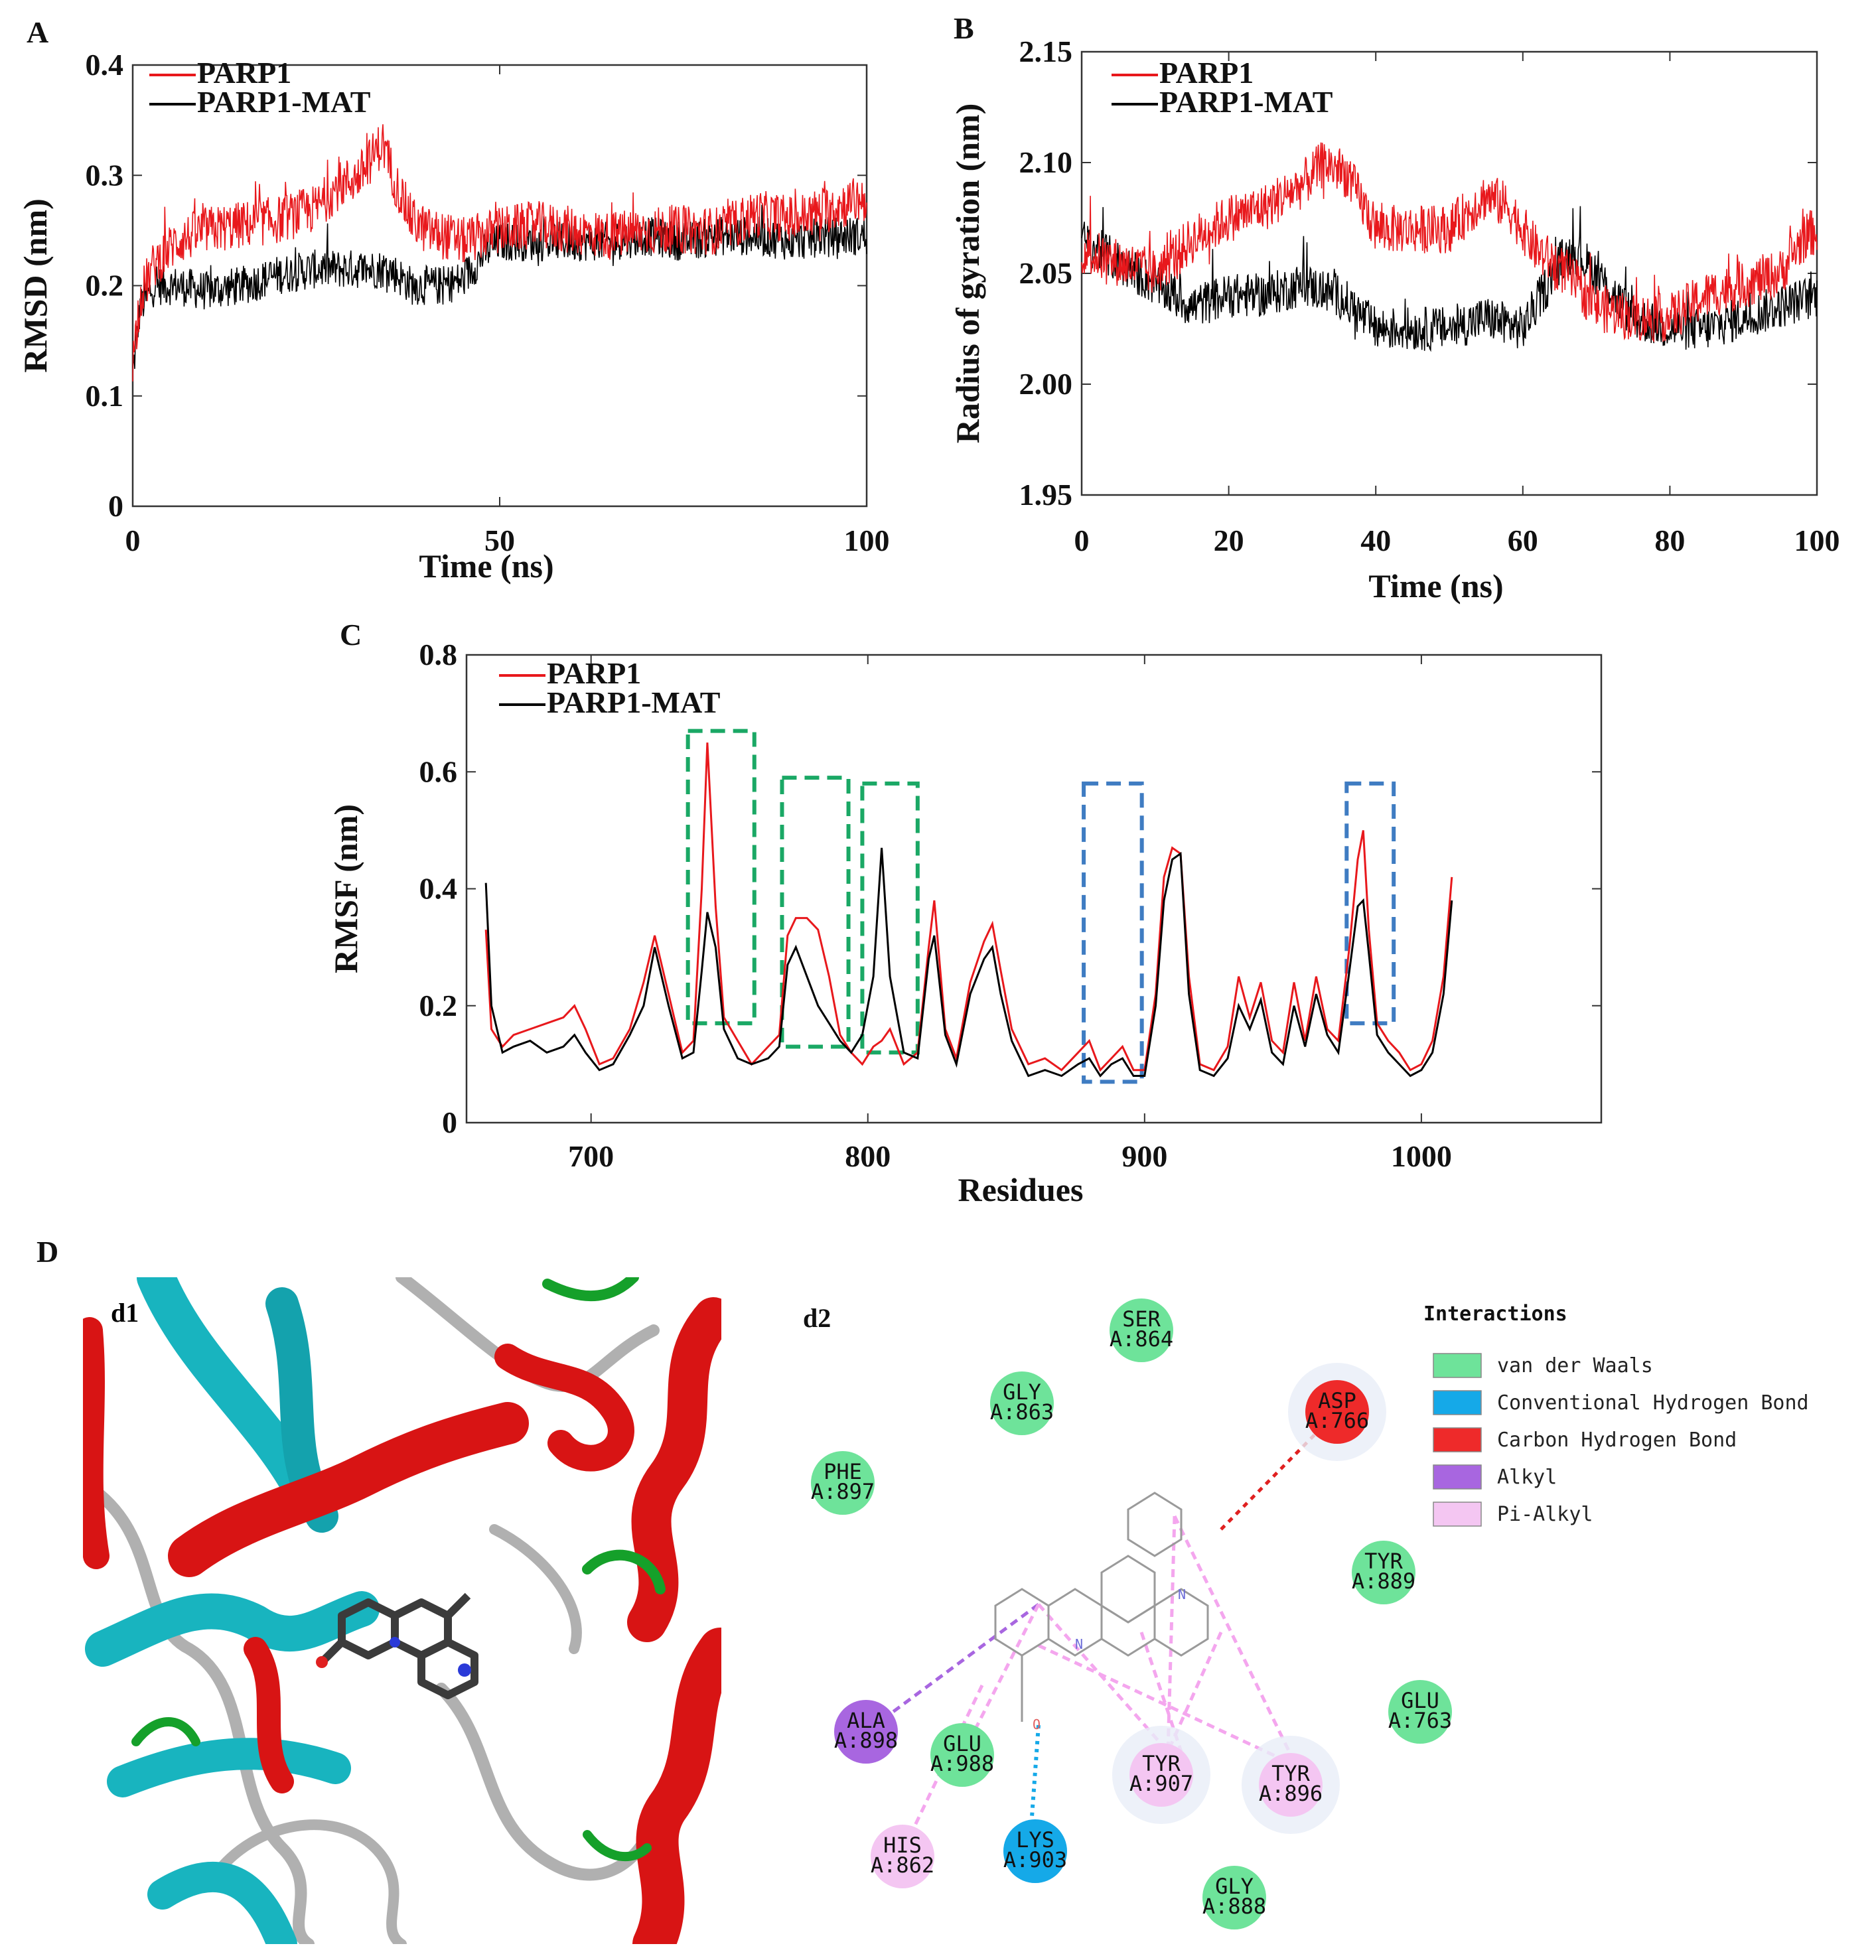  Describe the element at coordinates (1035, 1770) in the screenshot. I see `hbond-line` at that location.